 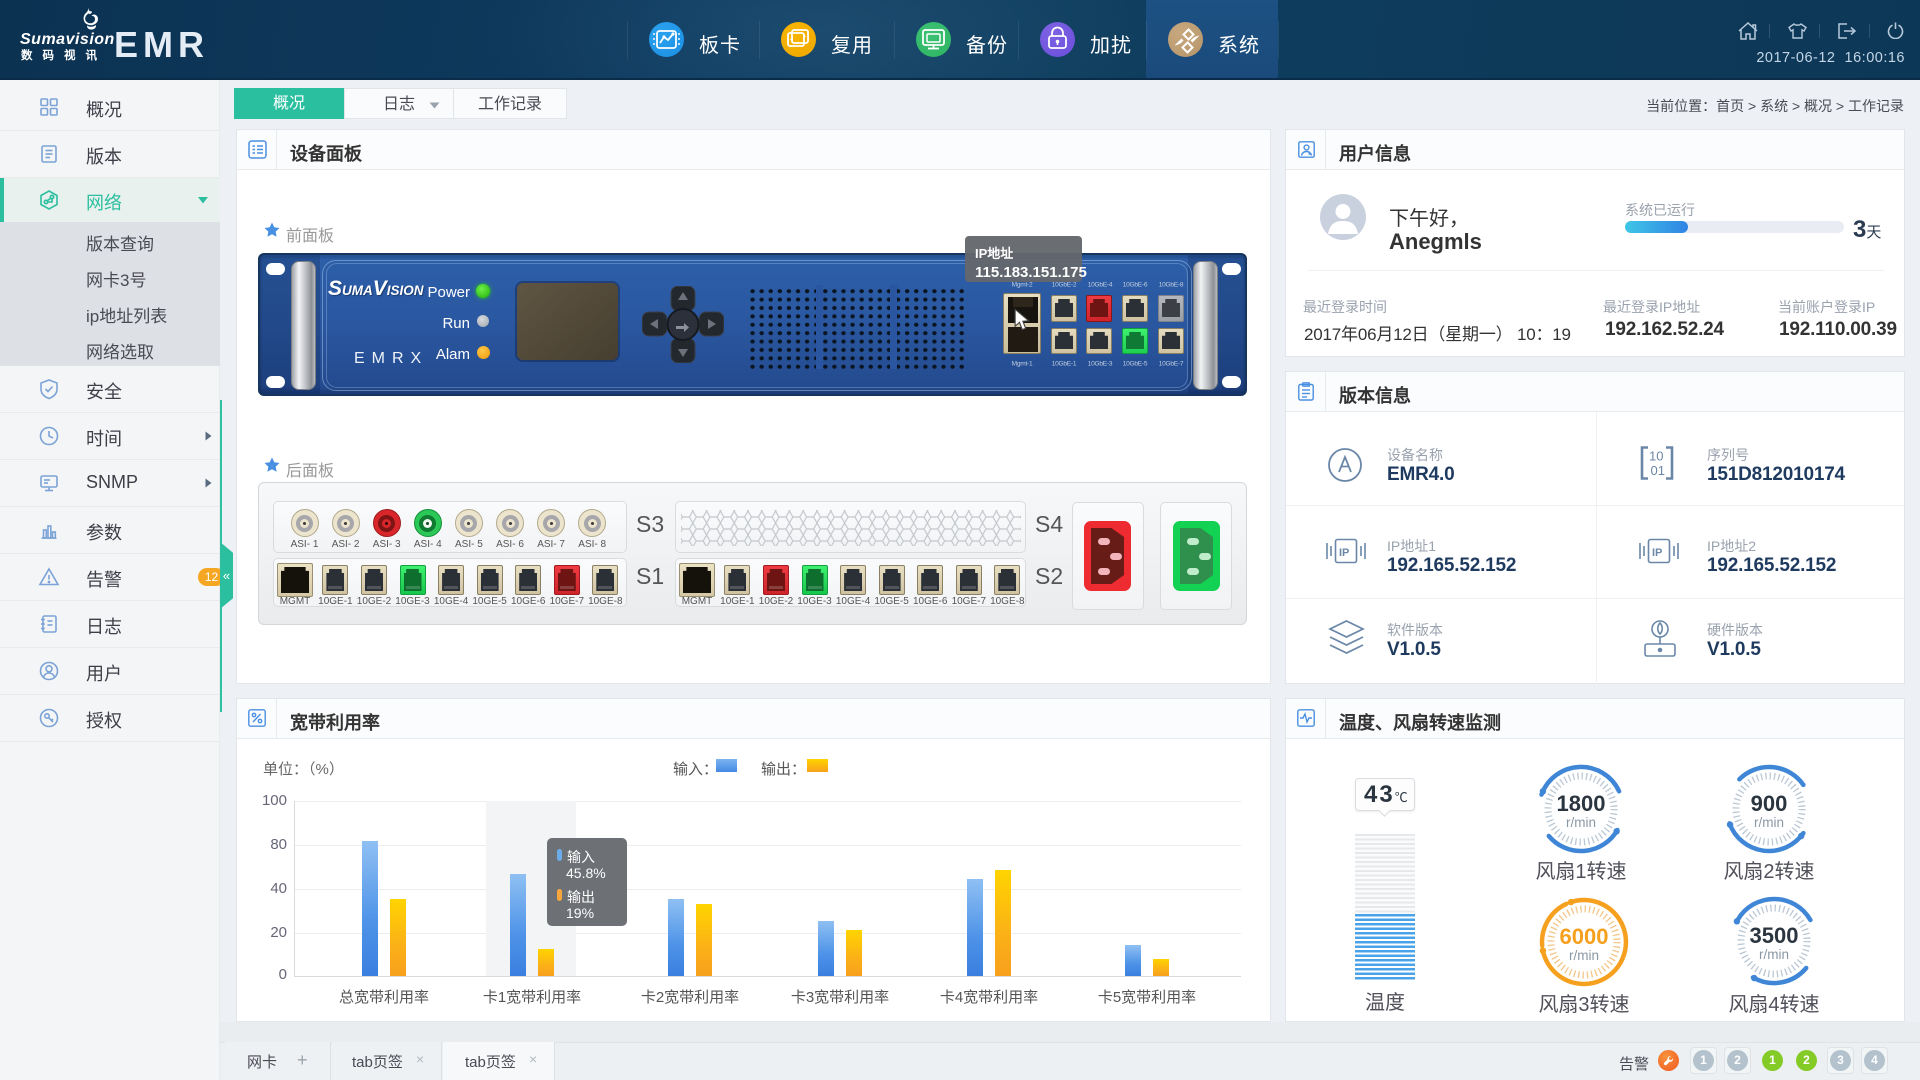 I want to click on svg-text: 10, so click(x=1656, y=456).